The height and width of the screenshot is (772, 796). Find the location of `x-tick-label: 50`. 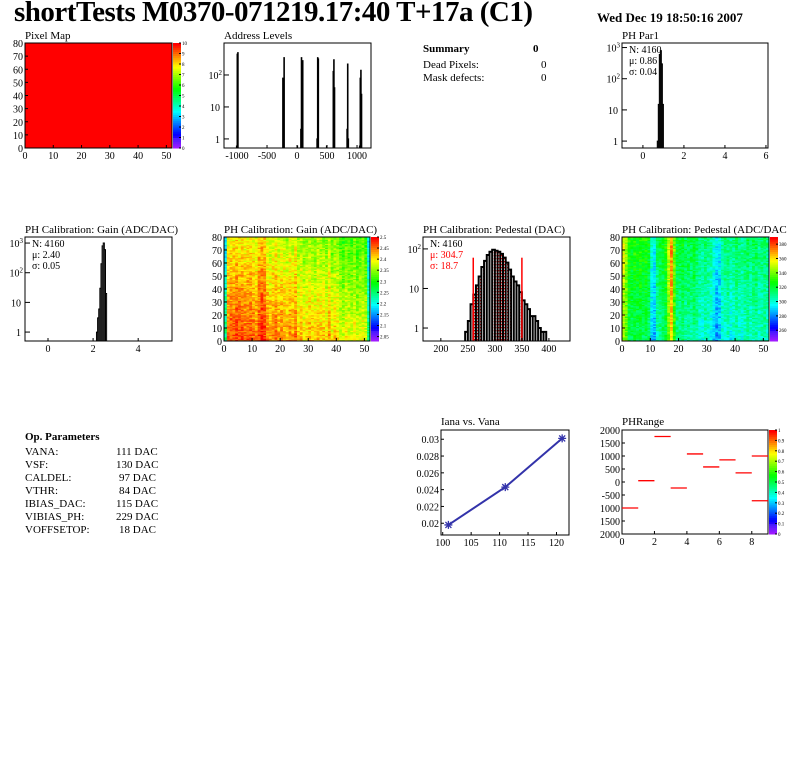

x-tick-label: 50 is located at coordinates (166, 156).